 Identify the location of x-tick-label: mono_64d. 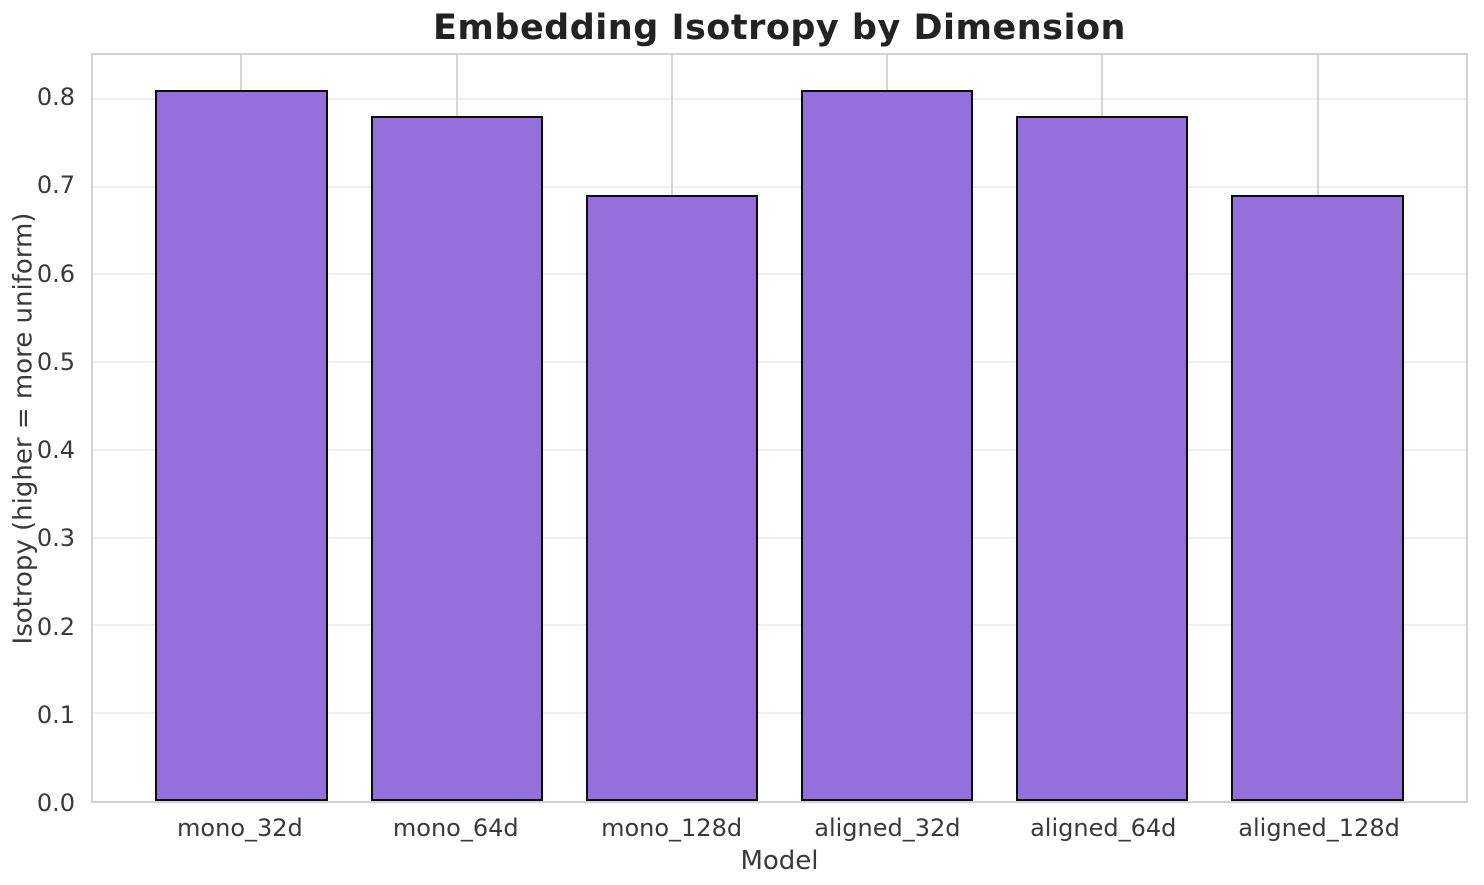
(455, 828).